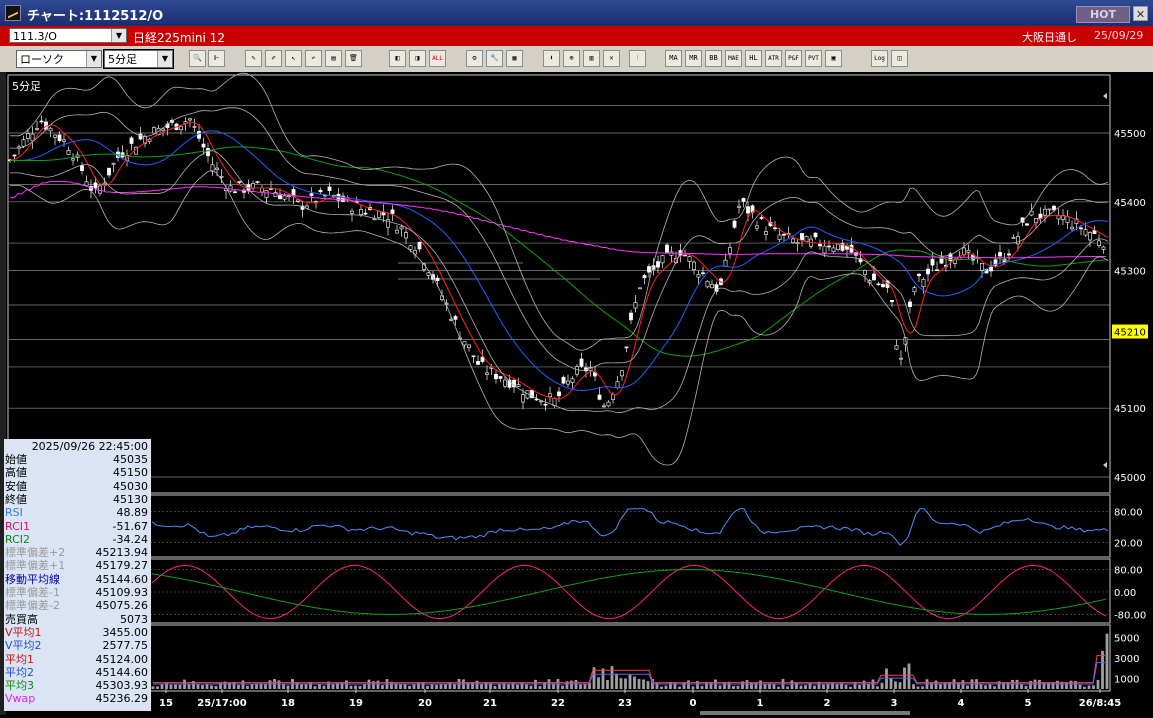  I want to click on pointer-icon: ↖, so click(293, 58).